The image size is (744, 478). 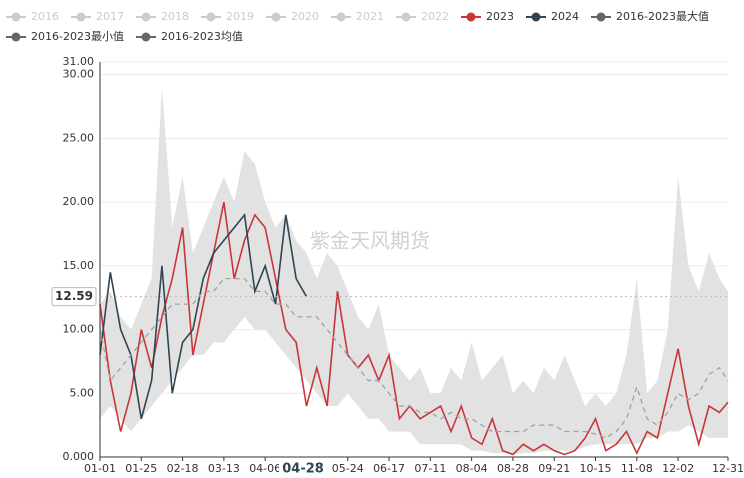 What do you see at coordinates (500, 16) in the screenshot?
I see `legend-label: 2023` at bounding box center [500, 16].